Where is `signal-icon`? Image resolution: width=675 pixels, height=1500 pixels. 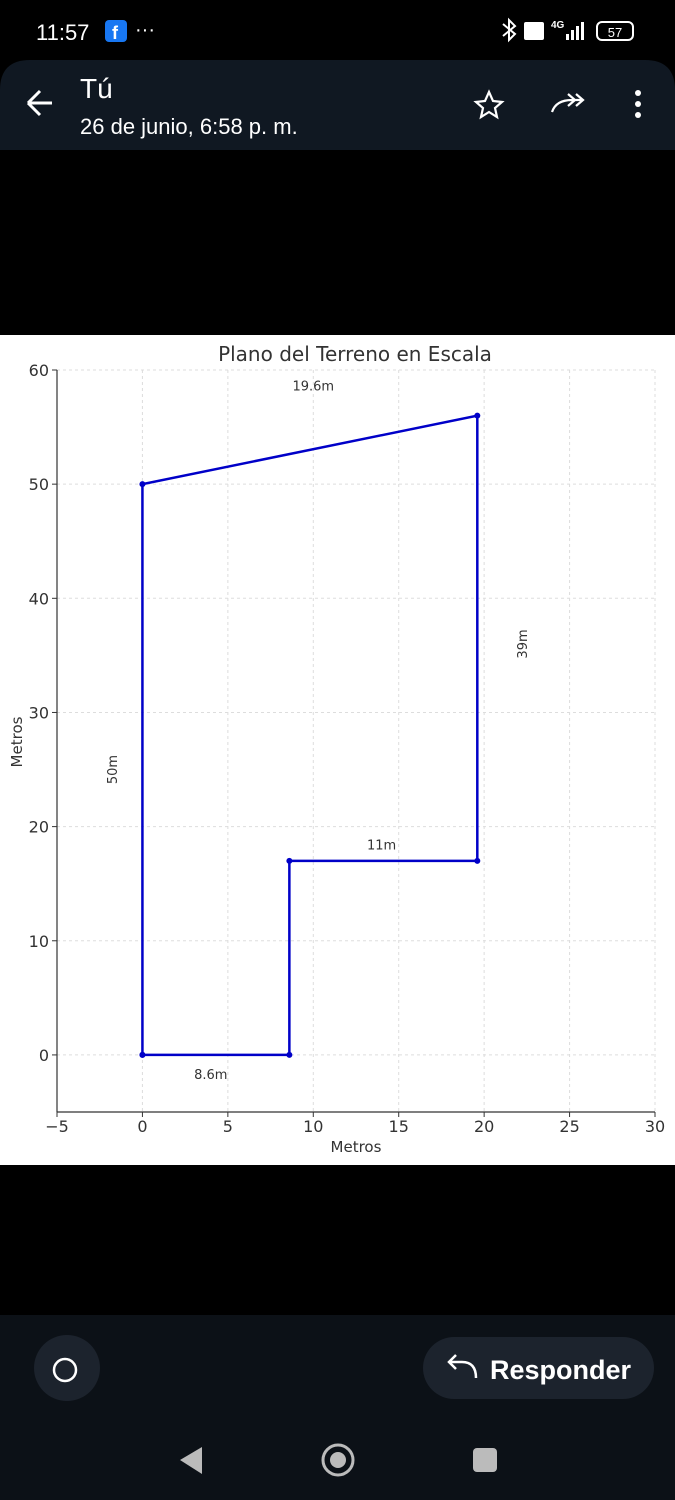
signal-icon is located at coordinates (575, 31).